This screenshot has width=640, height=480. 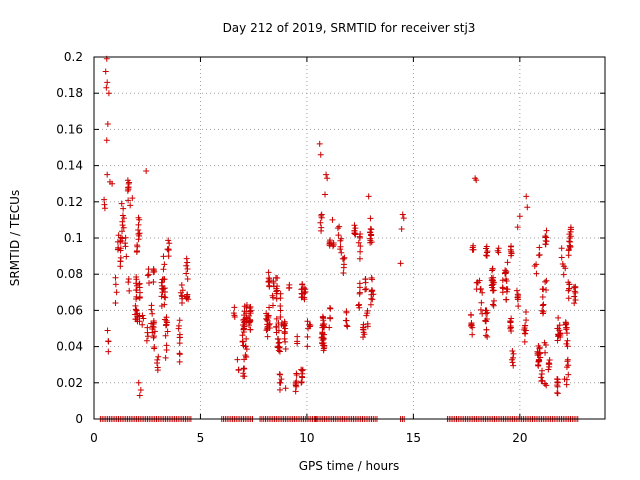 I want to click on y-tick-label: 0.02, so click(x=69, y=383).